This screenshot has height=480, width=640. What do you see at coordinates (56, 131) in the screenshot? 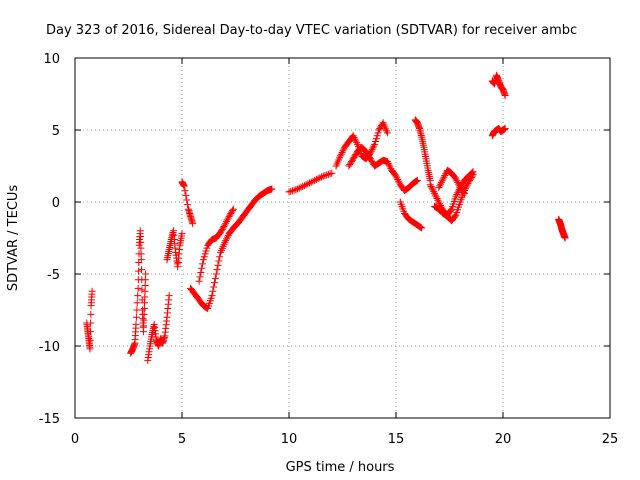
I see `y-tick-label: 5` at bounding box center [56, 131].